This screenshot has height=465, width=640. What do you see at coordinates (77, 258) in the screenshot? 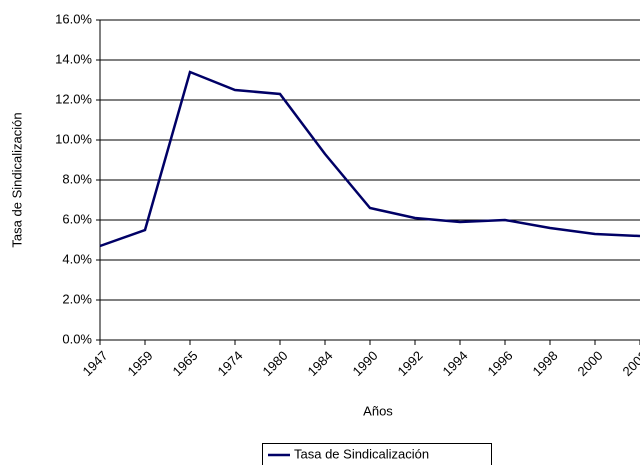
I see `y-tick-label: 4.0%` at bounding box center [77, 258].